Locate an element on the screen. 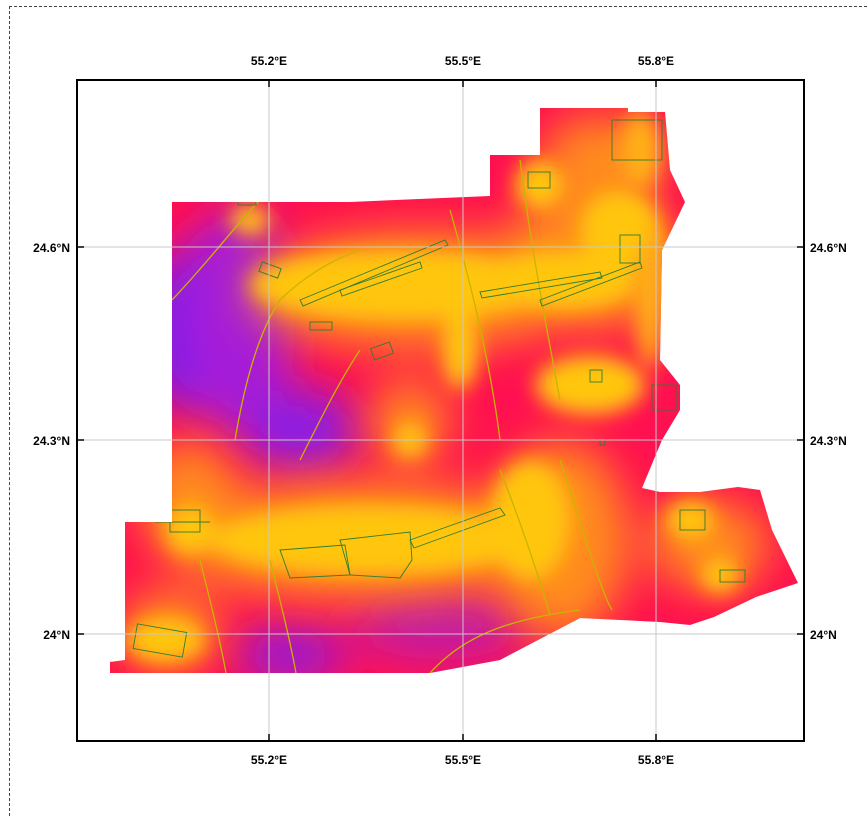 Image resolution: width=868 pixels, height=816 pixels. lon-label-bottom-55-5: 55.5°E is located at coordinates (463, 760).